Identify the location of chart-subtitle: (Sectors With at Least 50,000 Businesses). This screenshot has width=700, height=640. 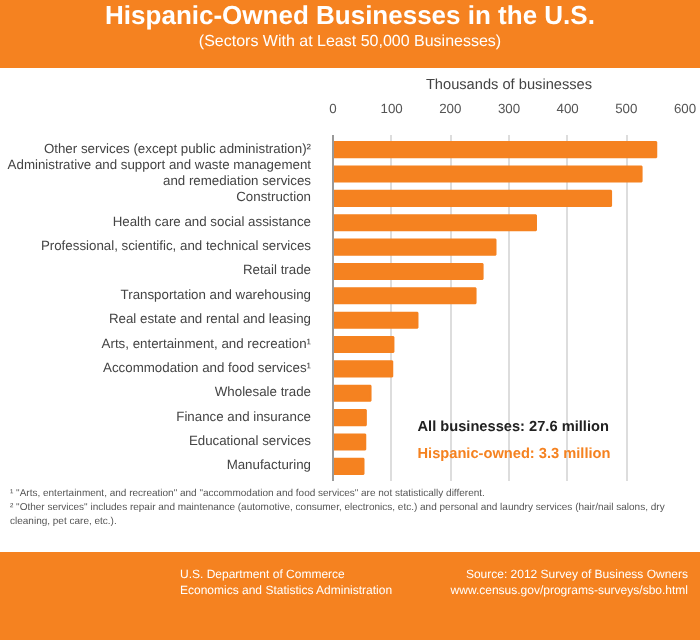
(350, 41).